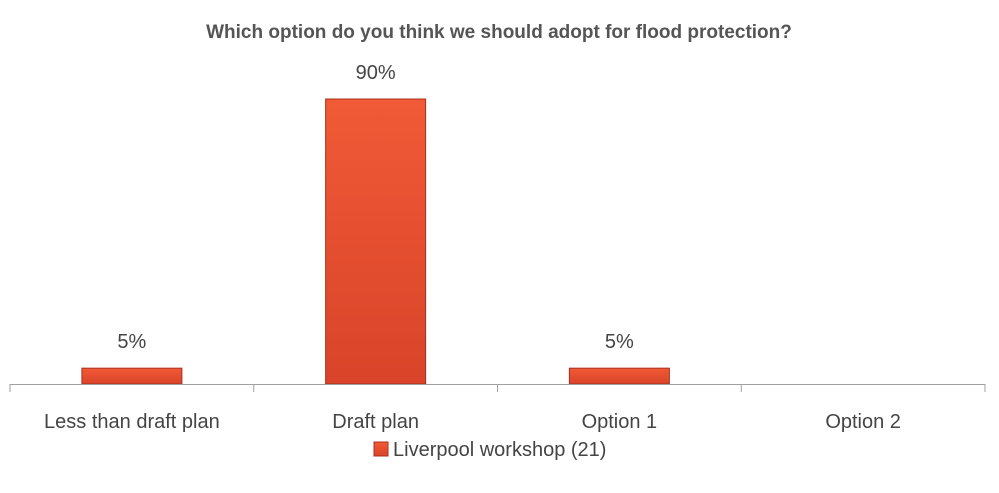  What do you see at coordinates (499, 450) in the screenshot?
I see `legend-label: Liverpool workshop (21)` at bounding box center [499, 450].